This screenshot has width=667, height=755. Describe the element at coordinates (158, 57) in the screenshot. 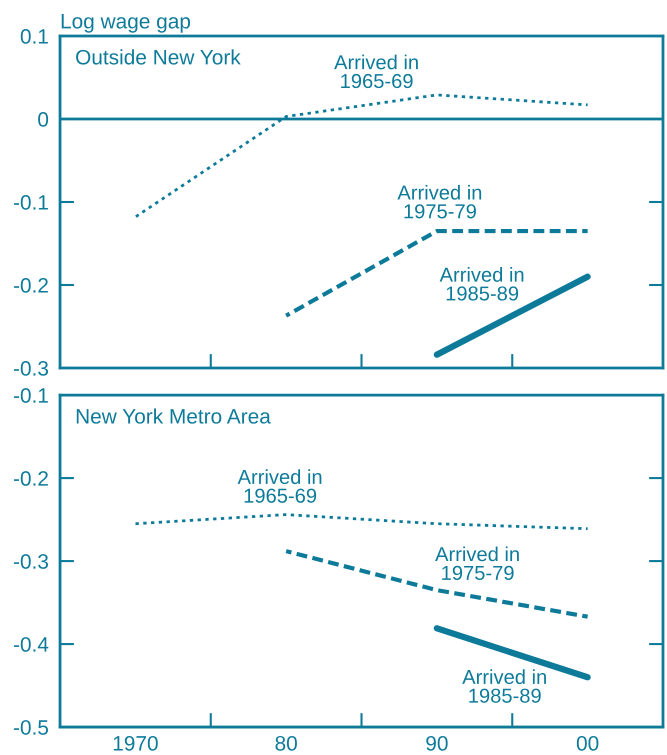

I see `text: Outside New York` at that location.